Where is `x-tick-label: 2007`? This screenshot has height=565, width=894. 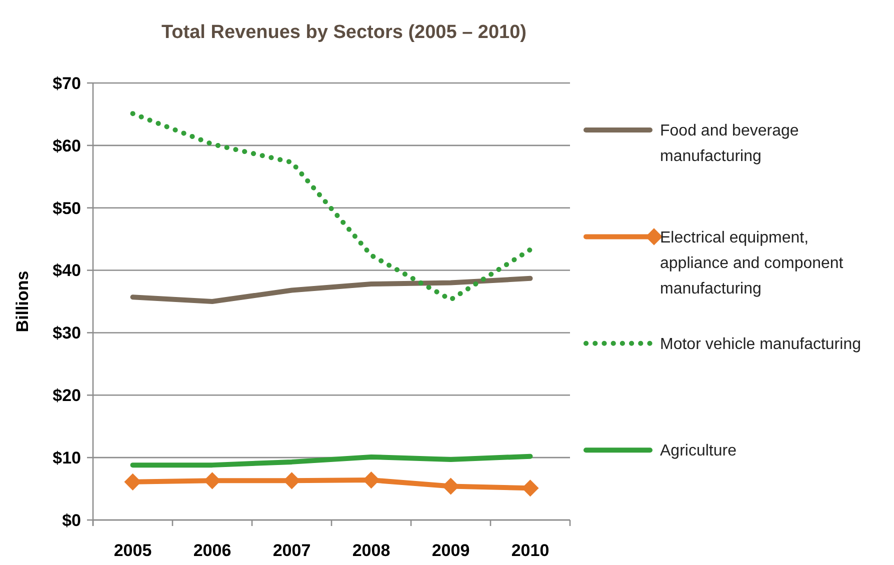 x-tick-label: 2007 is located at coordinates (291, 550).